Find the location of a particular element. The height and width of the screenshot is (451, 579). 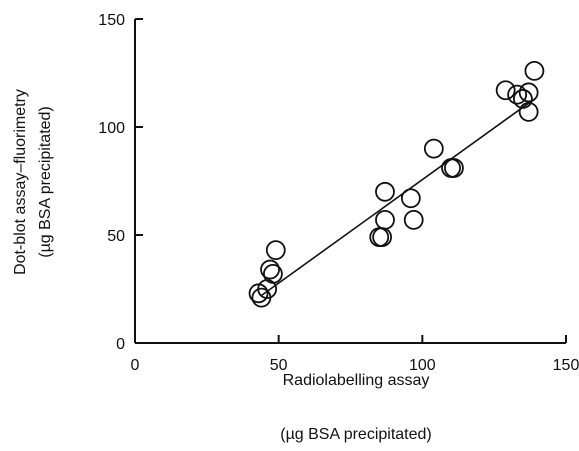

x-axis-label: Radiolabelling assay is located at coordinates (356, 380).